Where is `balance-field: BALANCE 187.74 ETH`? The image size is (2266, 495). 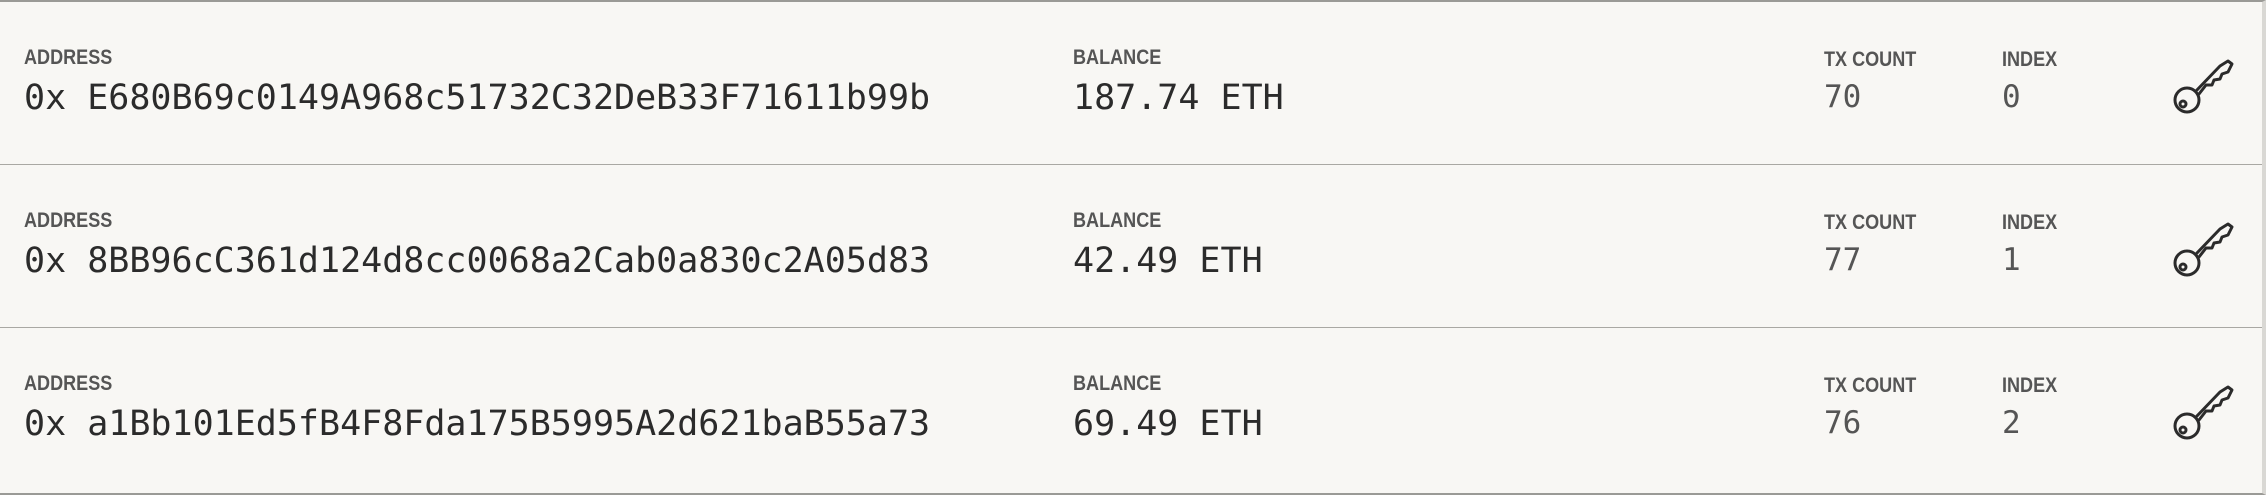 balance-field: BALANCE 187.74 ETH is located at coordinates (1178, 83).